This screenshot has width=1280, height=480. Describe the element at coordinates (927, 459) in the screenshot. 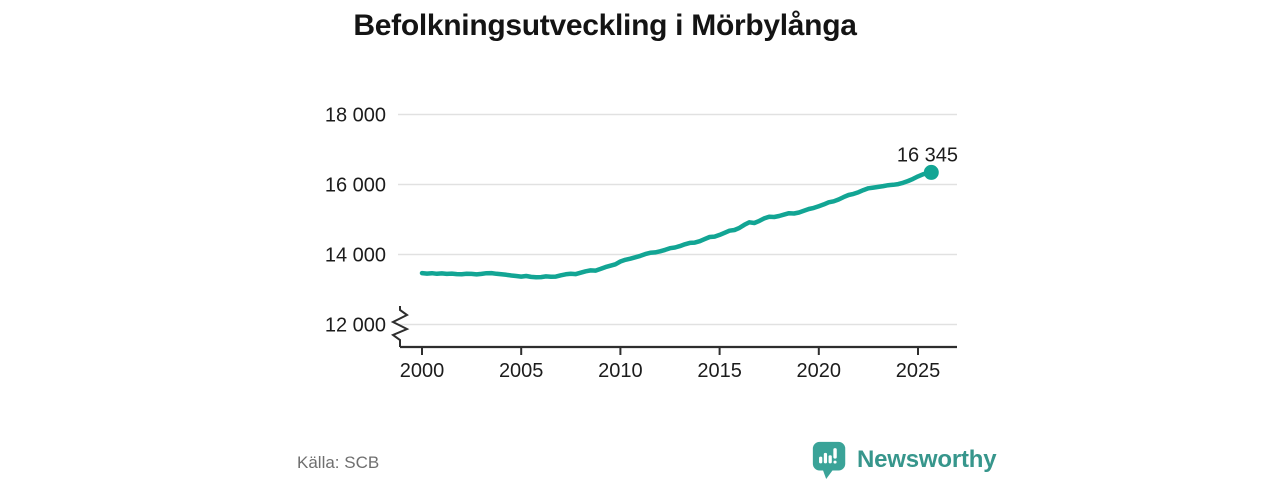

I see `newsworthy-logo-text: Newsworthy` at that location.